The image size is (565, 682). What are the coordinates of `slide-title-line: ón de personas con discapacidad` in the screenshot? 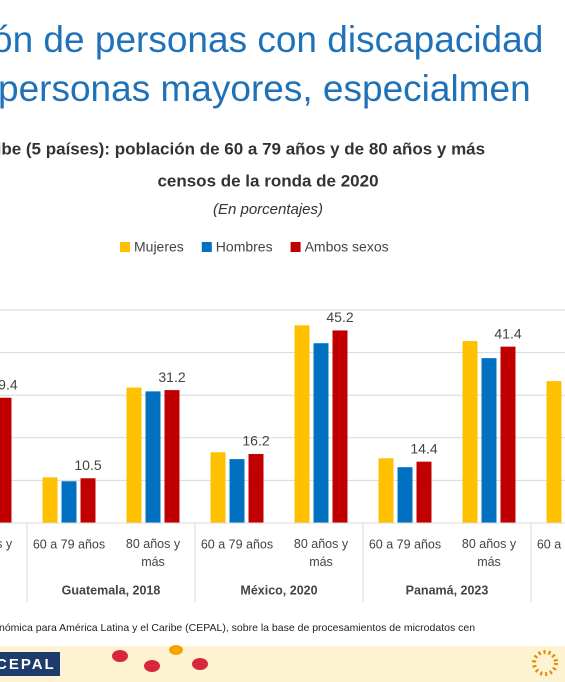 It's located at (271, 39).